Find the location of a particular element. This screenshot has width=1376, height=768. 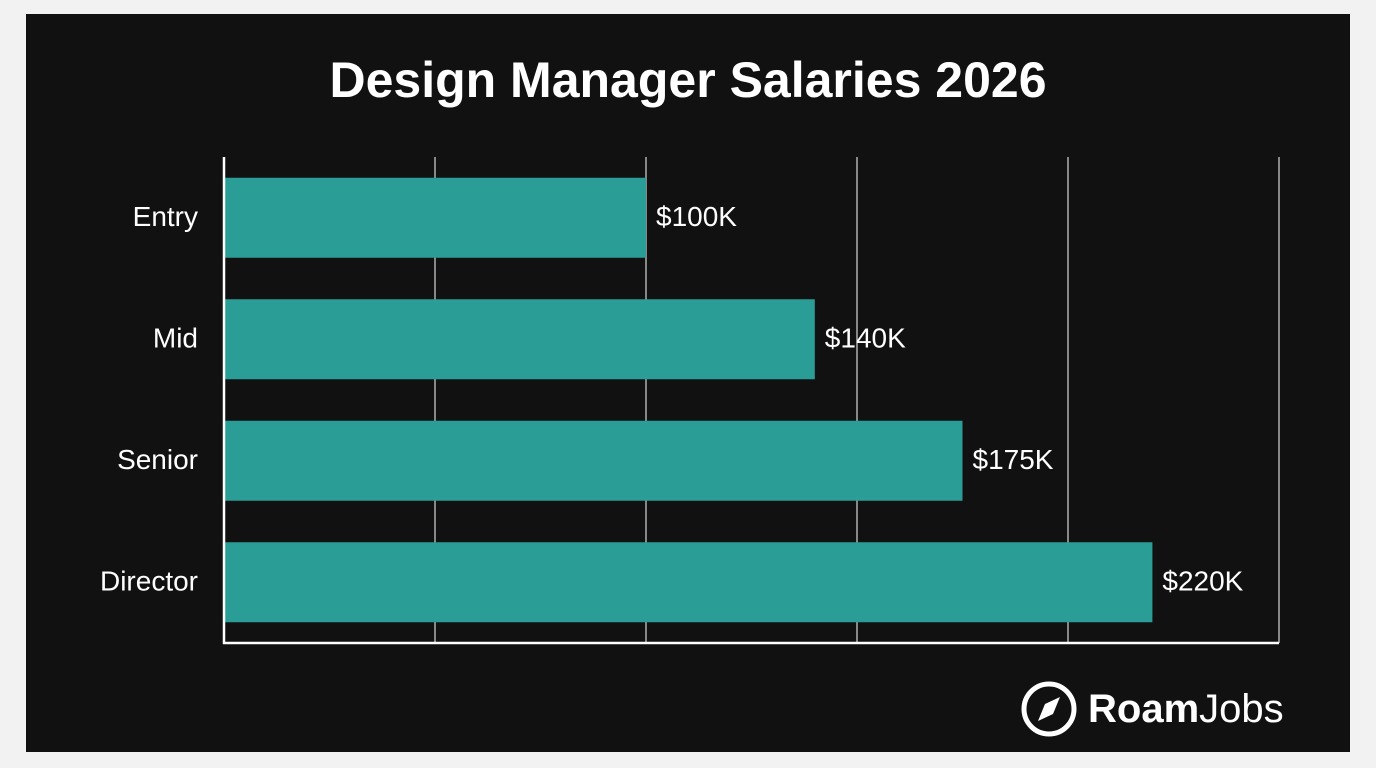

y-tick-label: Senior is located at coordinates (157, 459).